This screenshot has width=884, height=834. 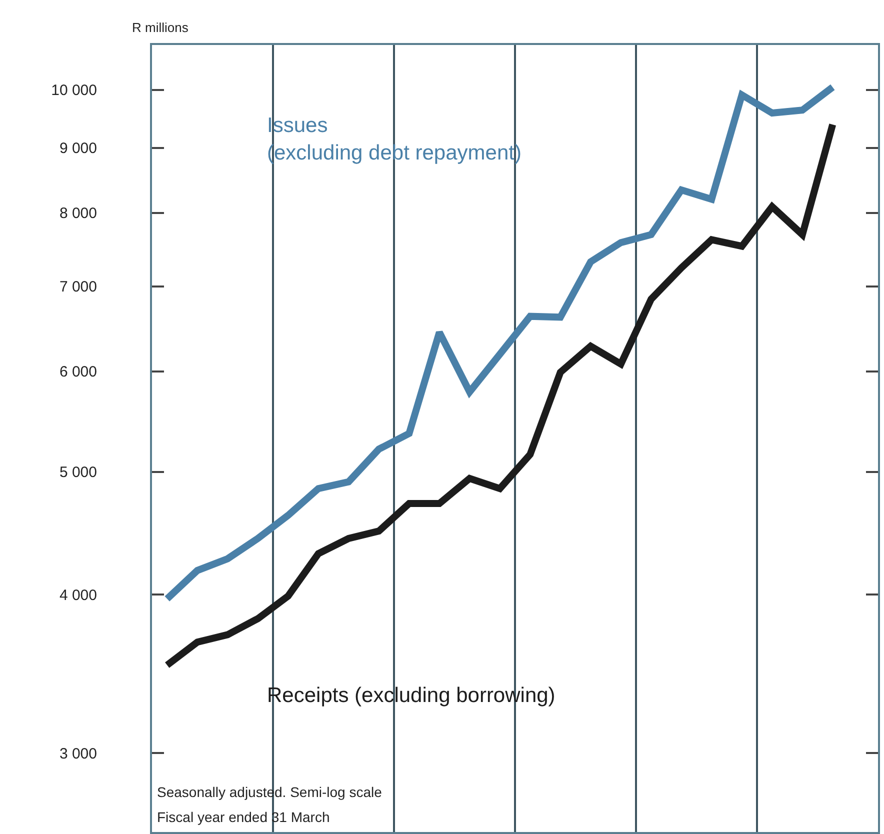 I want to click on y-axis-title: R millions, so click(x=160, y=27).